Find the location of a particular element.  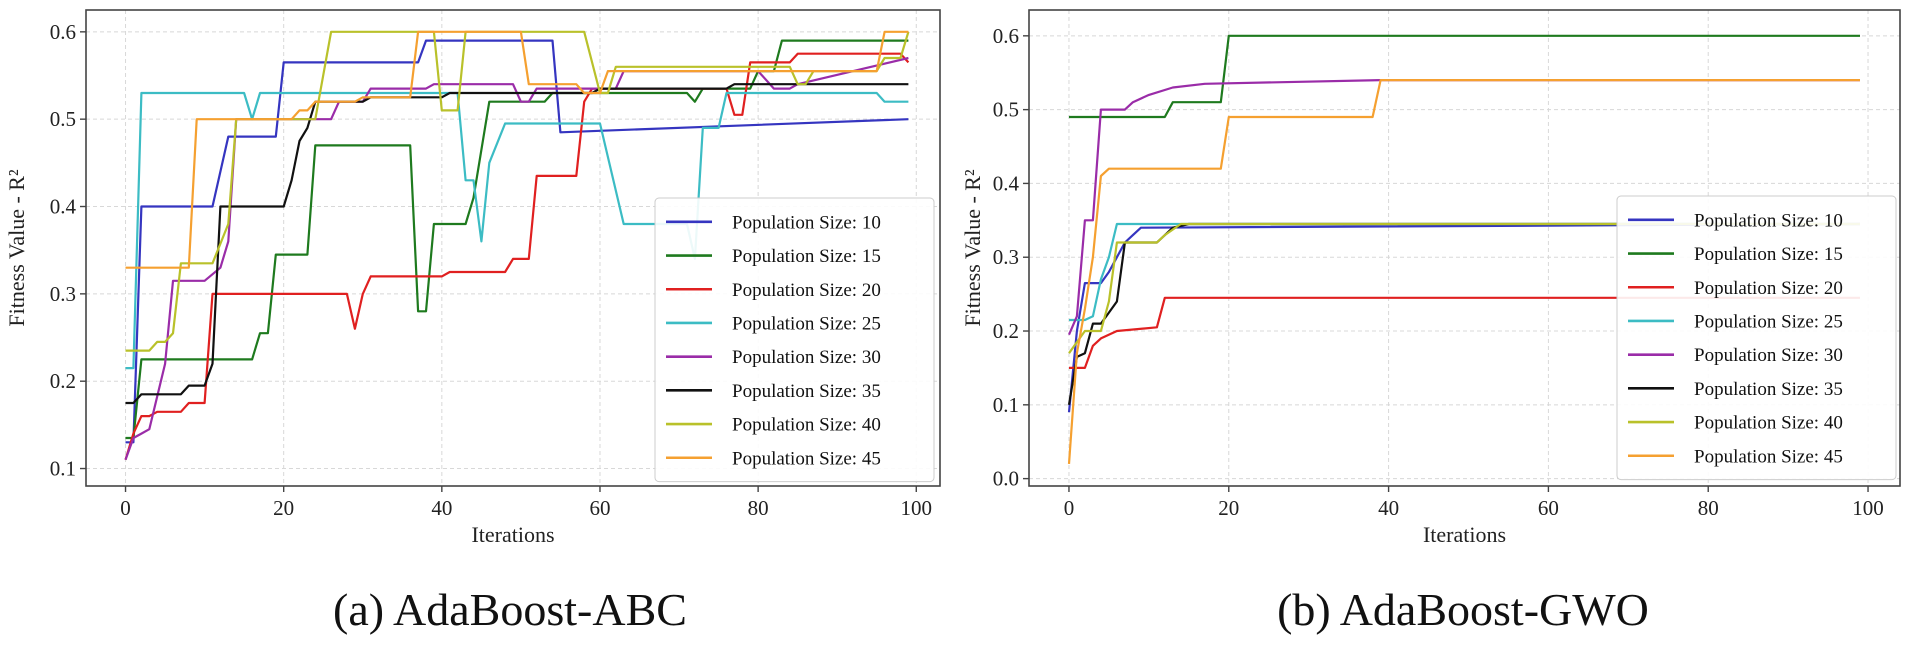

panel-caption: (b) AdaBoost-GWO is located at coordinates (1463, 609).